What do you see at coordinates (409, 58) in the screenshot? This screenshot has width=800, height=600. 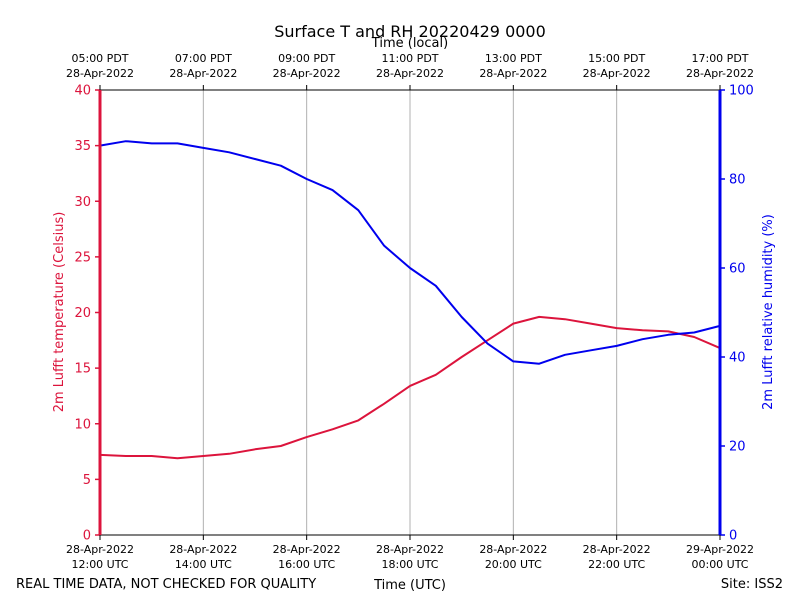 I see `top-tick-time: 11:00 PDT` at bounding box center [409, 58].